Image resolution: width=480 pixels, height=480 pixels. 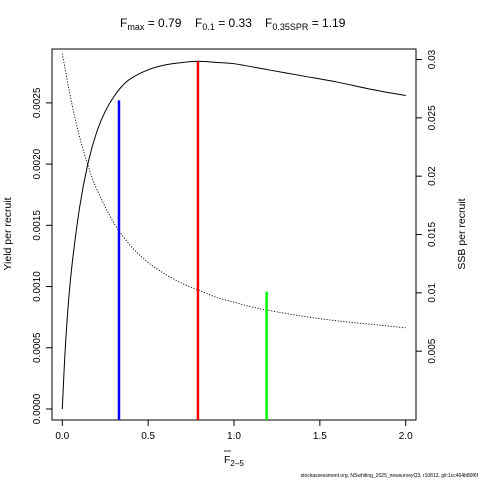 I want to click on x-axis-title: F2–5, so click(x=234, y=461).